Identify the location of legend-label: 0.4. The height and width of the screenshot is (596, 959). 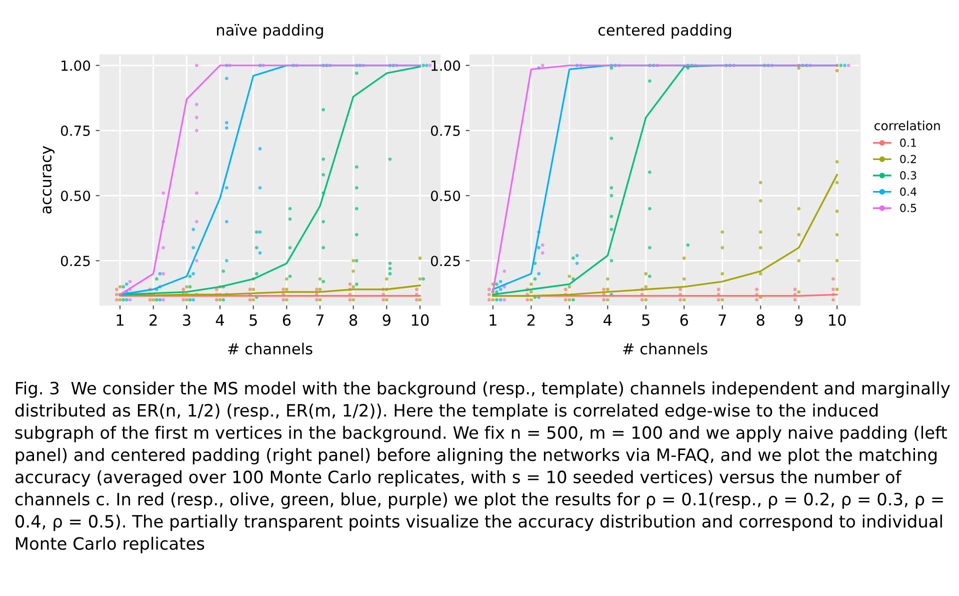
(908, 191).